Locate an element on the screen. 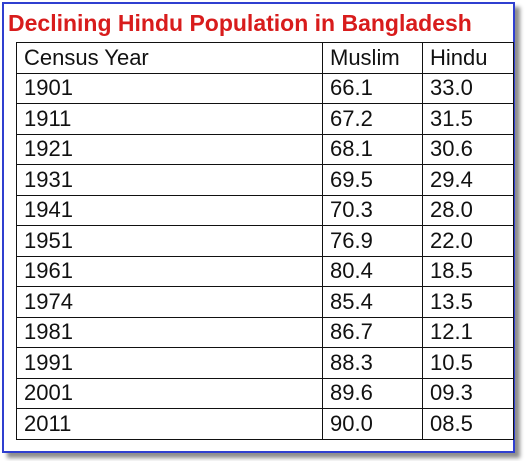 The image size is (525, 461). page-title: Declining Hindu Population in Bangladesh is located at coordinates (240, 23).